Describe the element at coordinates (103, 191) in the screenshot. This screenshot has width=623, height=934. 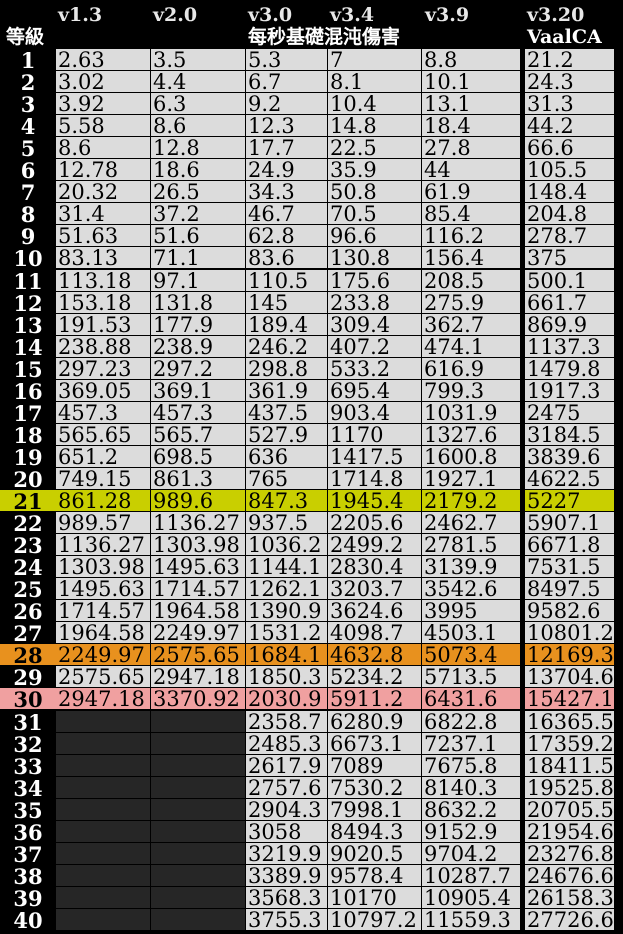
I see `cell-v13: 20.32` at that location.